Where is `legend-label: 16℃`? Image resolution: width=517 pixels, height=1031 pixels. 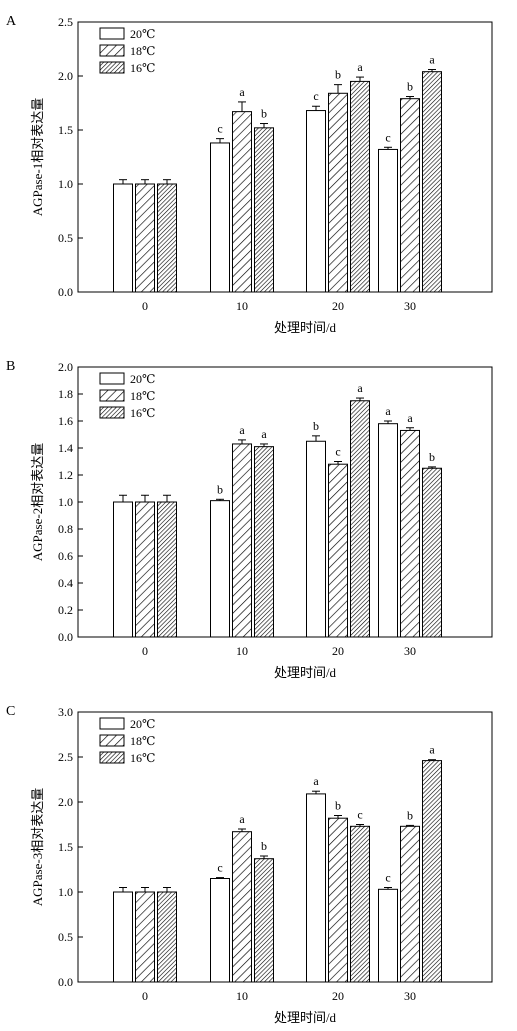
legend-label: 16℃ is located at coordinates (142, 68).